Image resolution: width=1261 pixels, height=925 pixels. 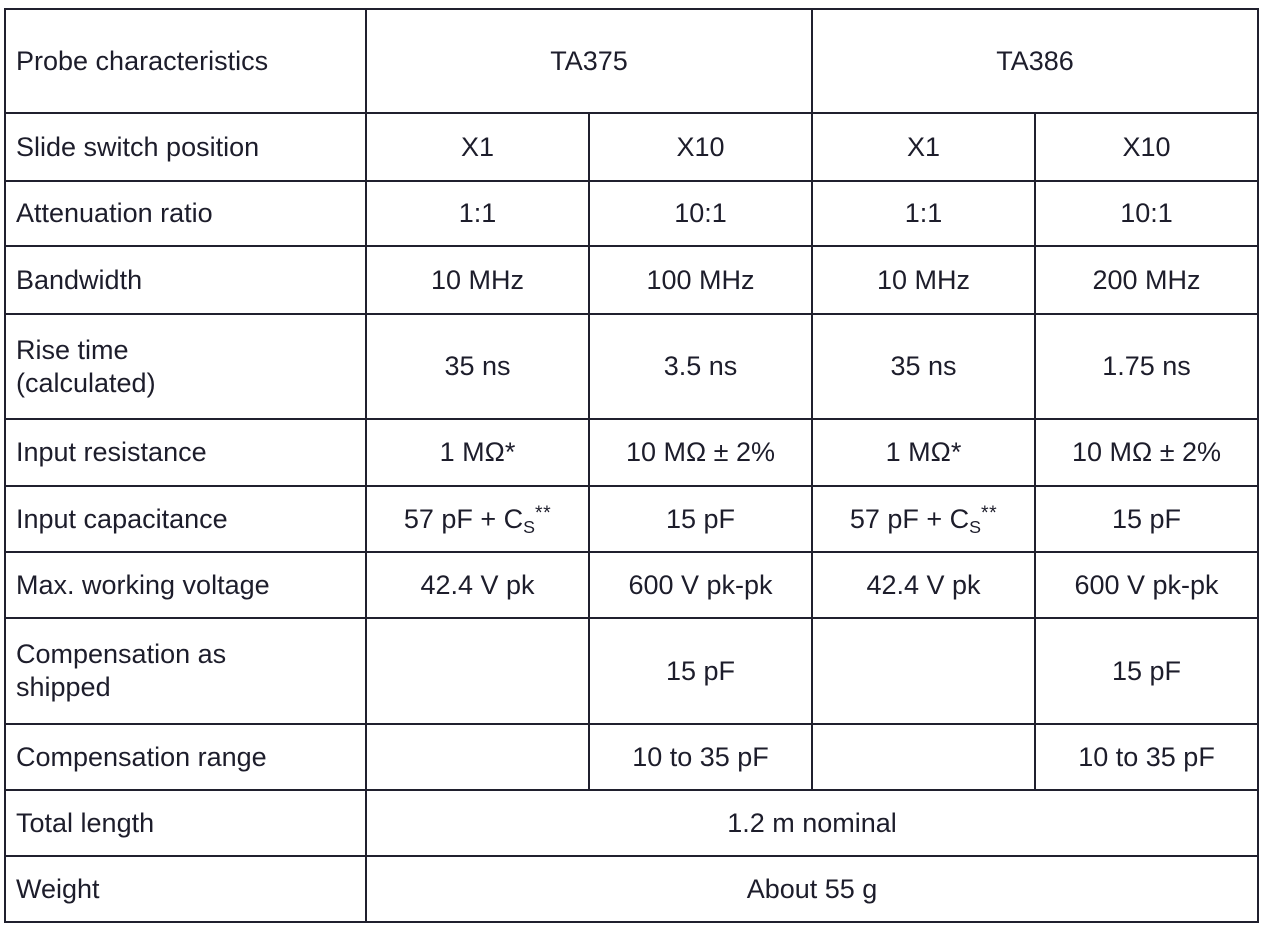 I want to click on cell-bandwidth-ta375-x1: 10 MHz, so click(x=477, y=280).